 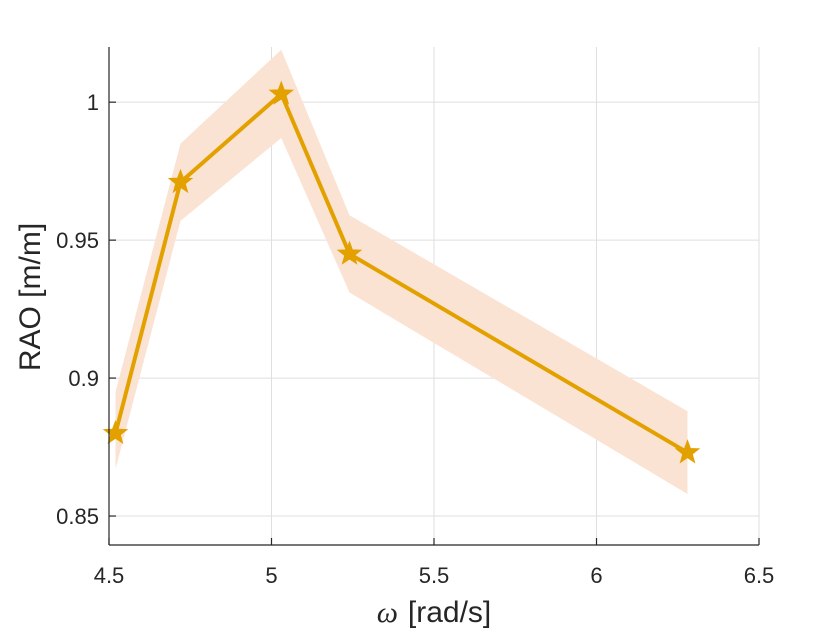 What do you see at coordinates (596, 575) in the screenshot?
I see `x-tick-label: 6` at bounding box center [596, 575].